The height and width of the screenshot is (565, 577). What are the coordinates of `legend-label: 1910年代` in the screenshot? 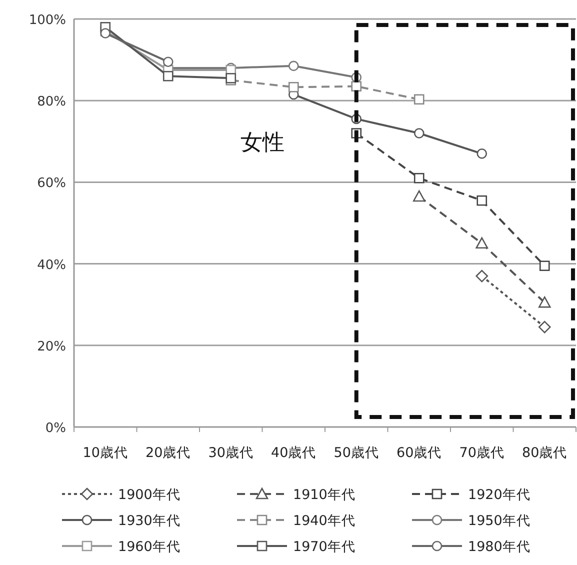 It's located at (324, 495).